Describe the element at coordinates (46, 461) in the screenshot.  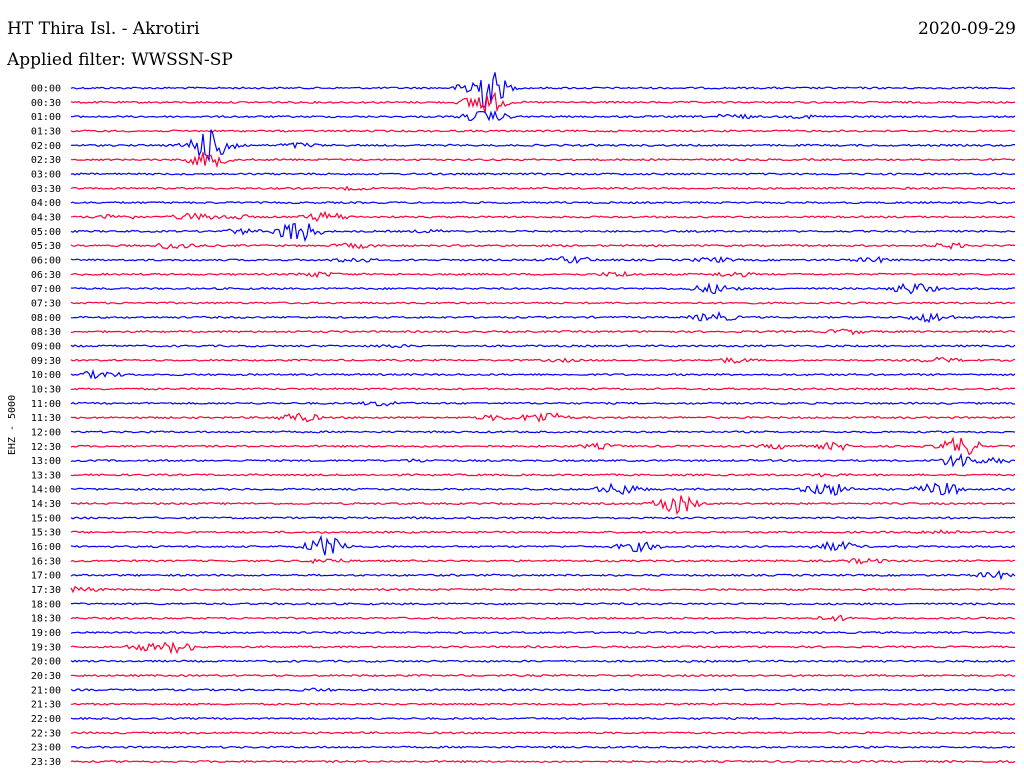
I see `time-tick-label: 13:00` at that location.